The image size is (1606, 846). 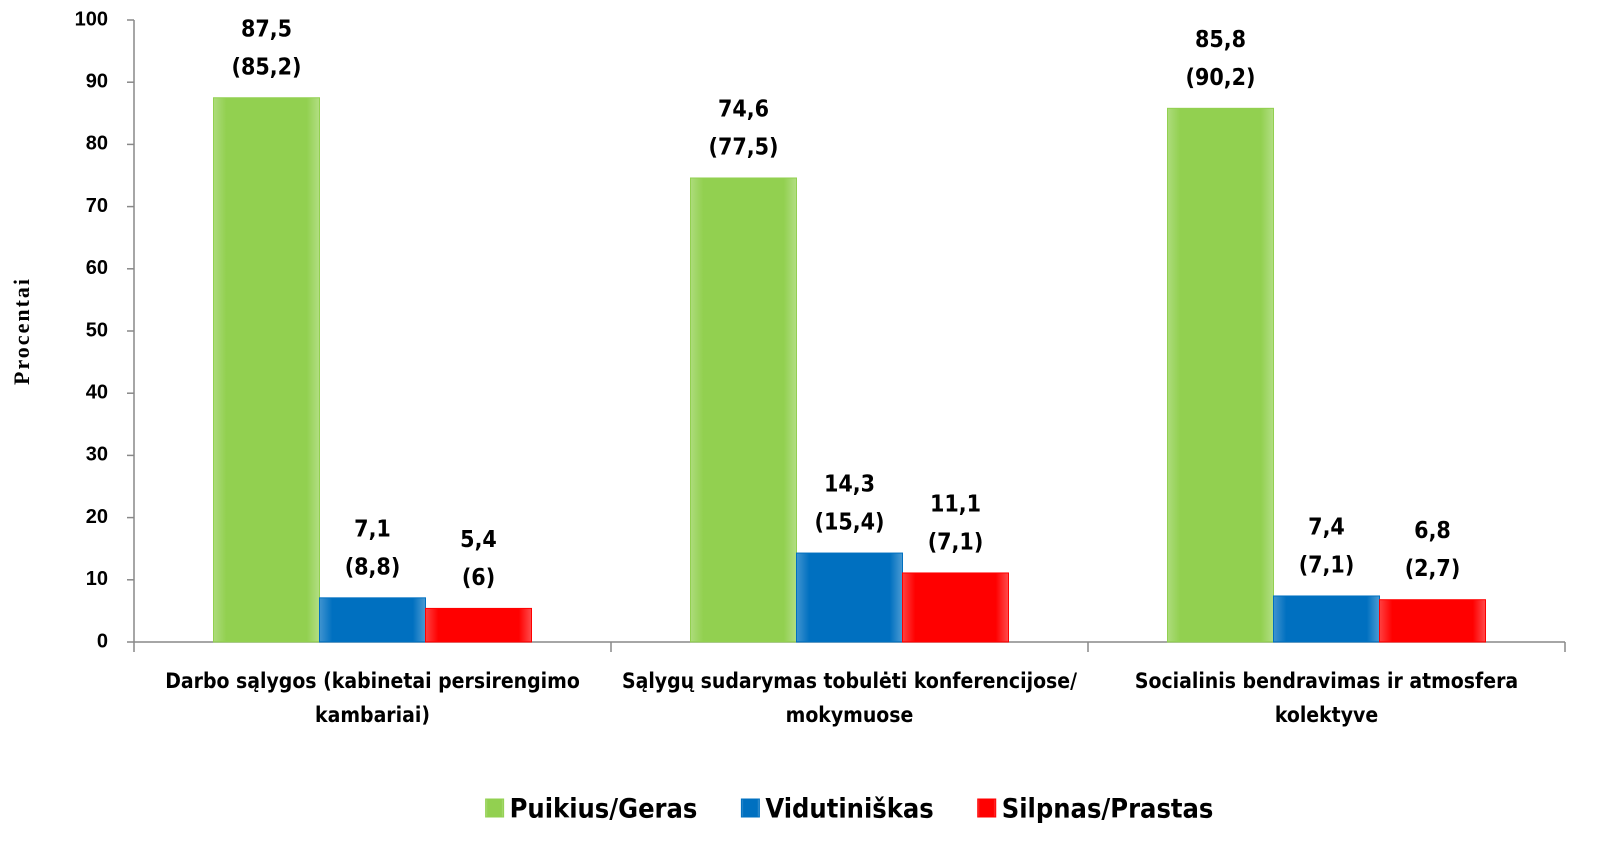 I want to click on y-tick-label: 60, so click(x=97, y=268).